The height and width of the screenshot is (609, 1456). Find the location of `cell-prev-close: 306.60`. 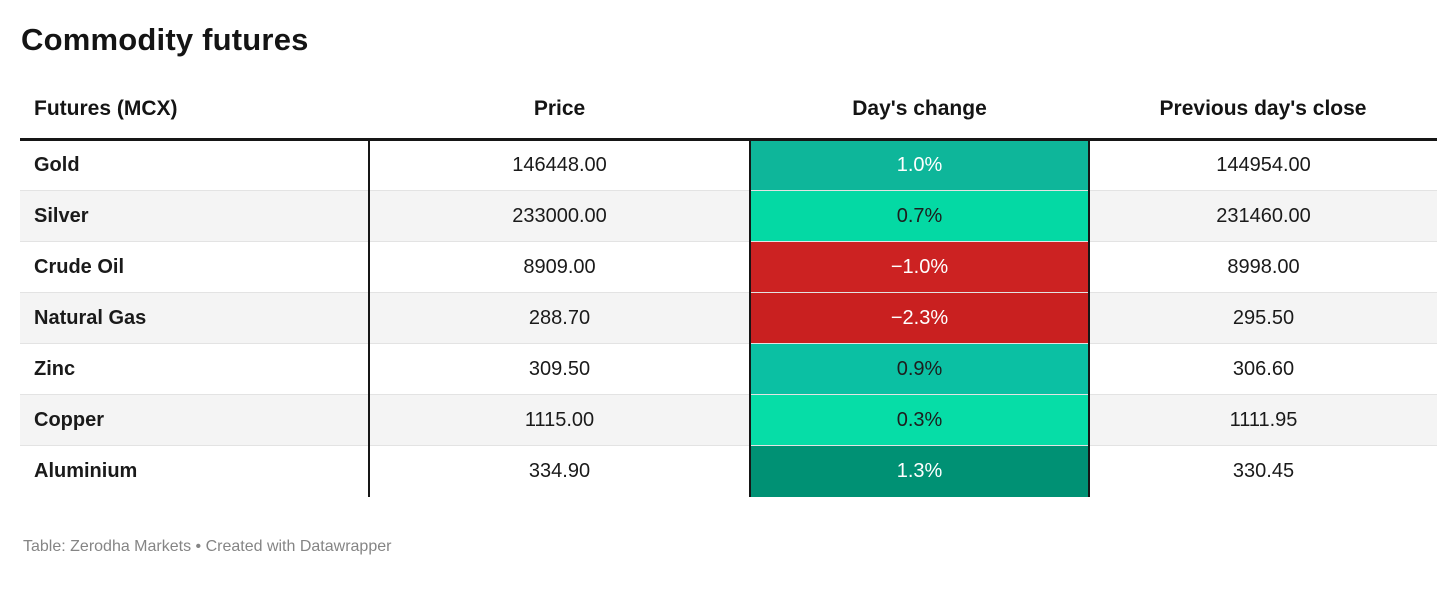

cell-prev-close: 306.60 is located at coordinates (1263, 369).